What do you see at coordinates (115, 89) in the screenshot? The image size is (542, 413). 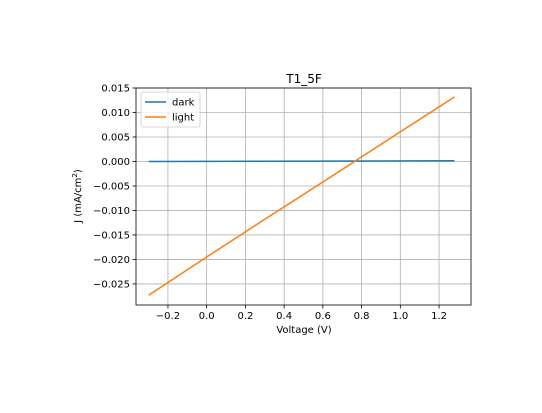 I see `y-tick-label: 0.015` at bounding box center [115, 89].